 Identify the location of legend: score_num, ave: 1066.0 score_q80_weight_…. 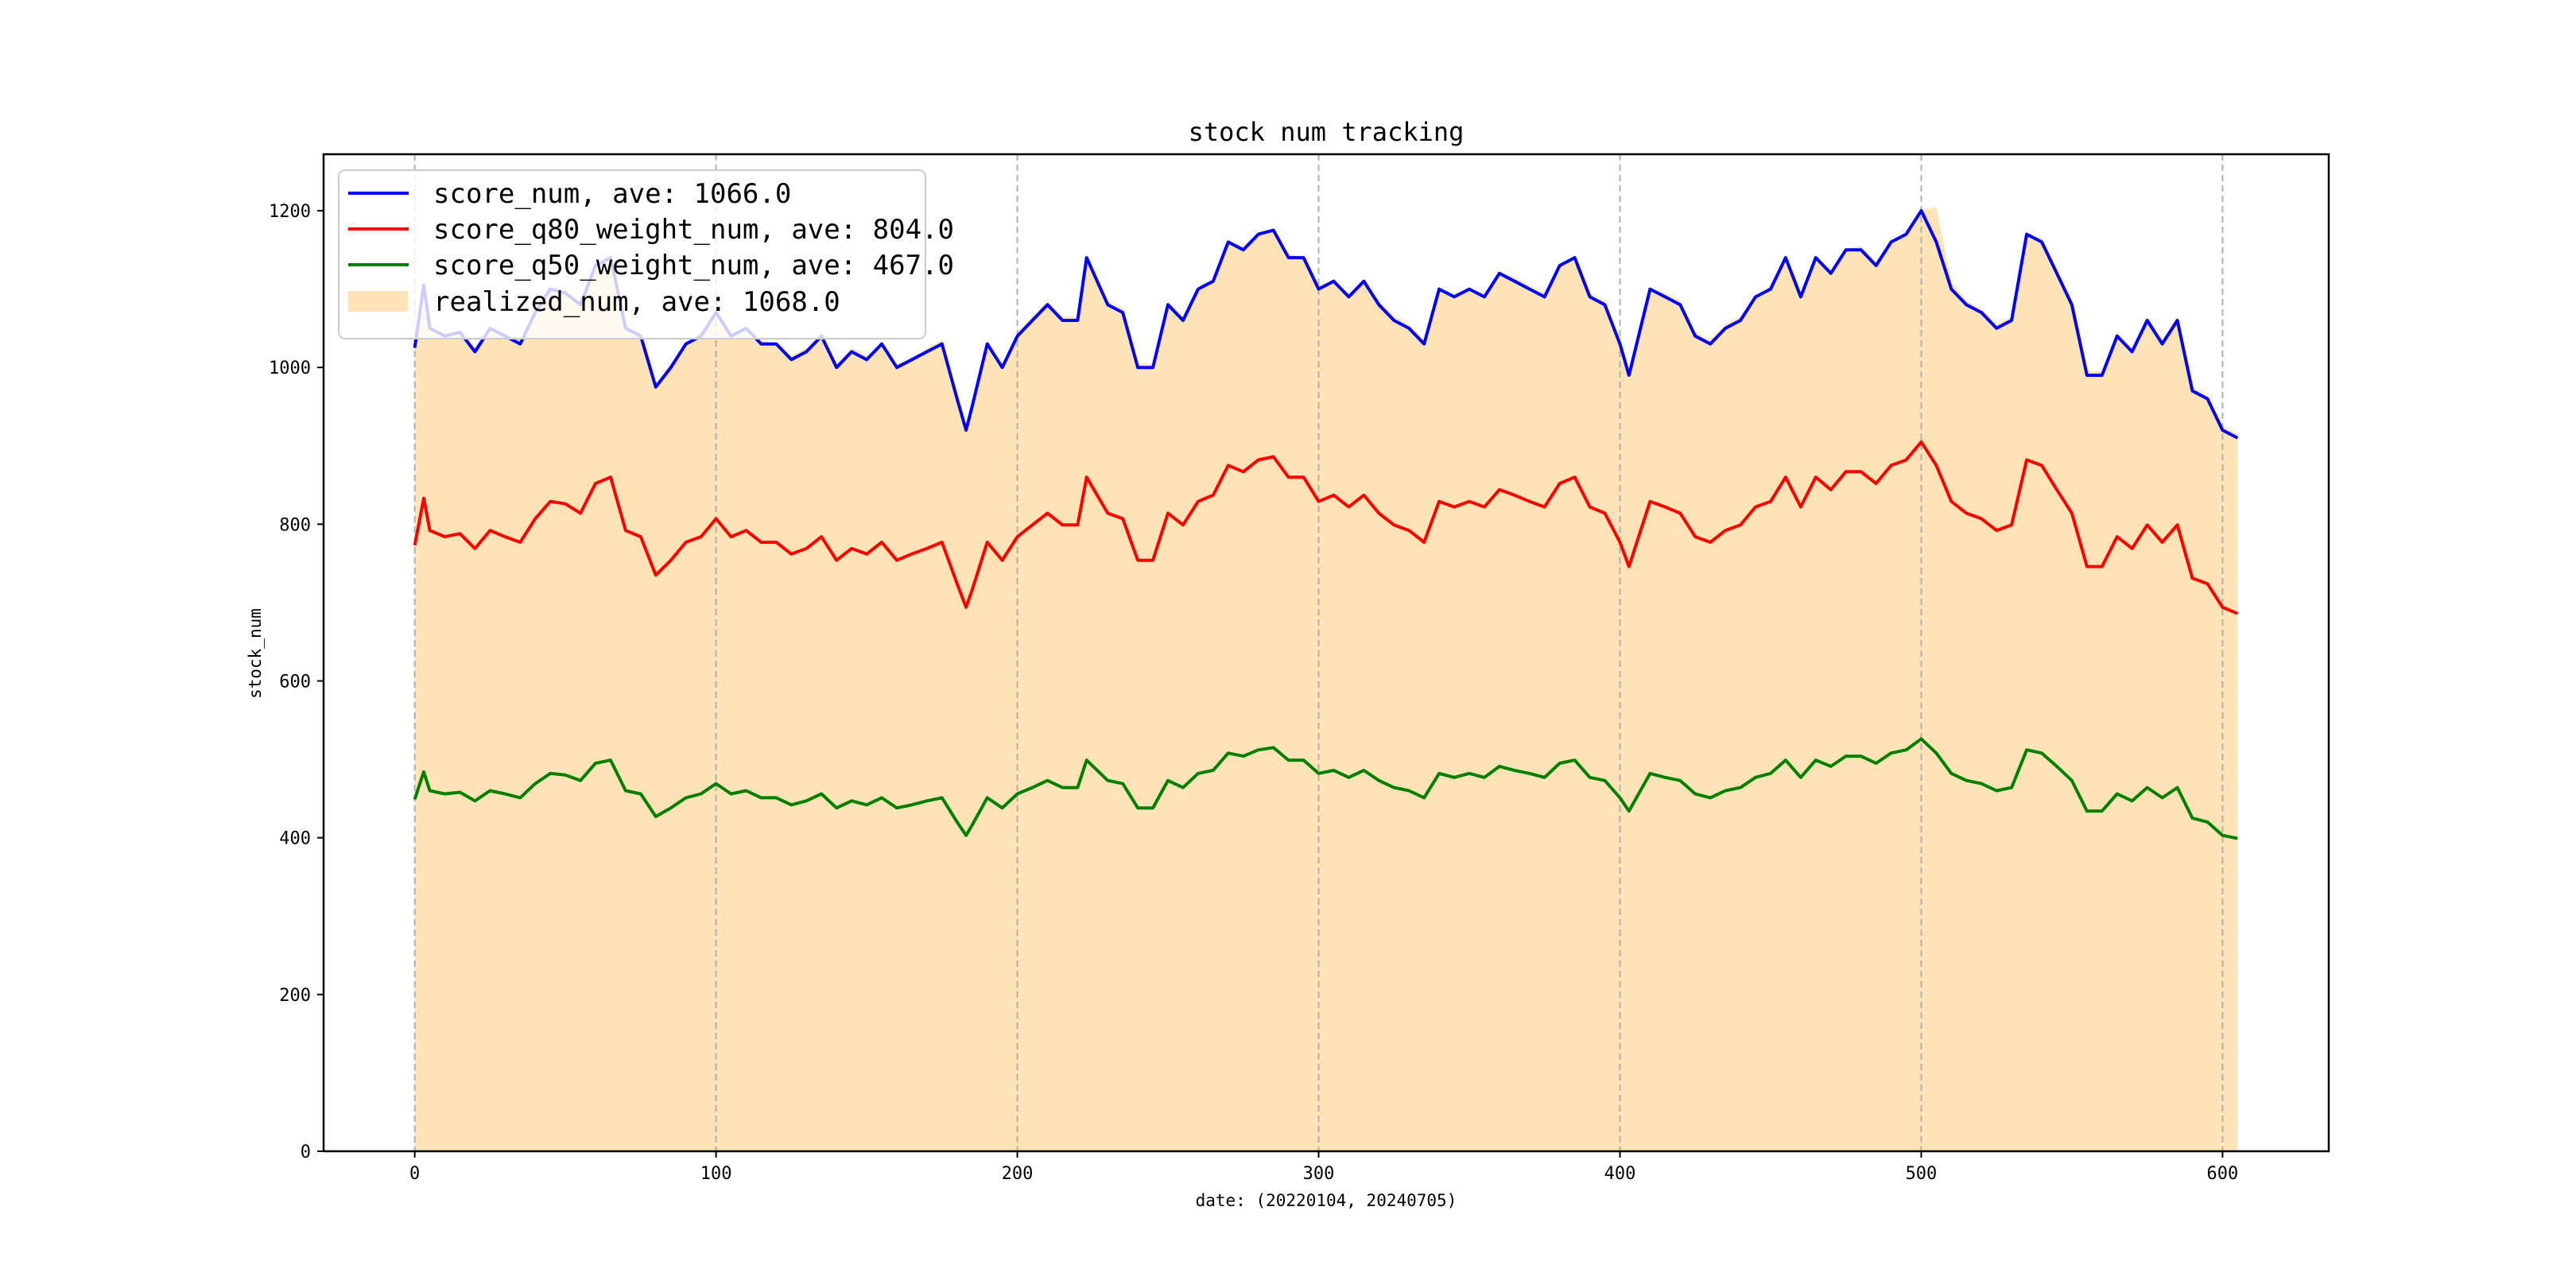
(646, 254).